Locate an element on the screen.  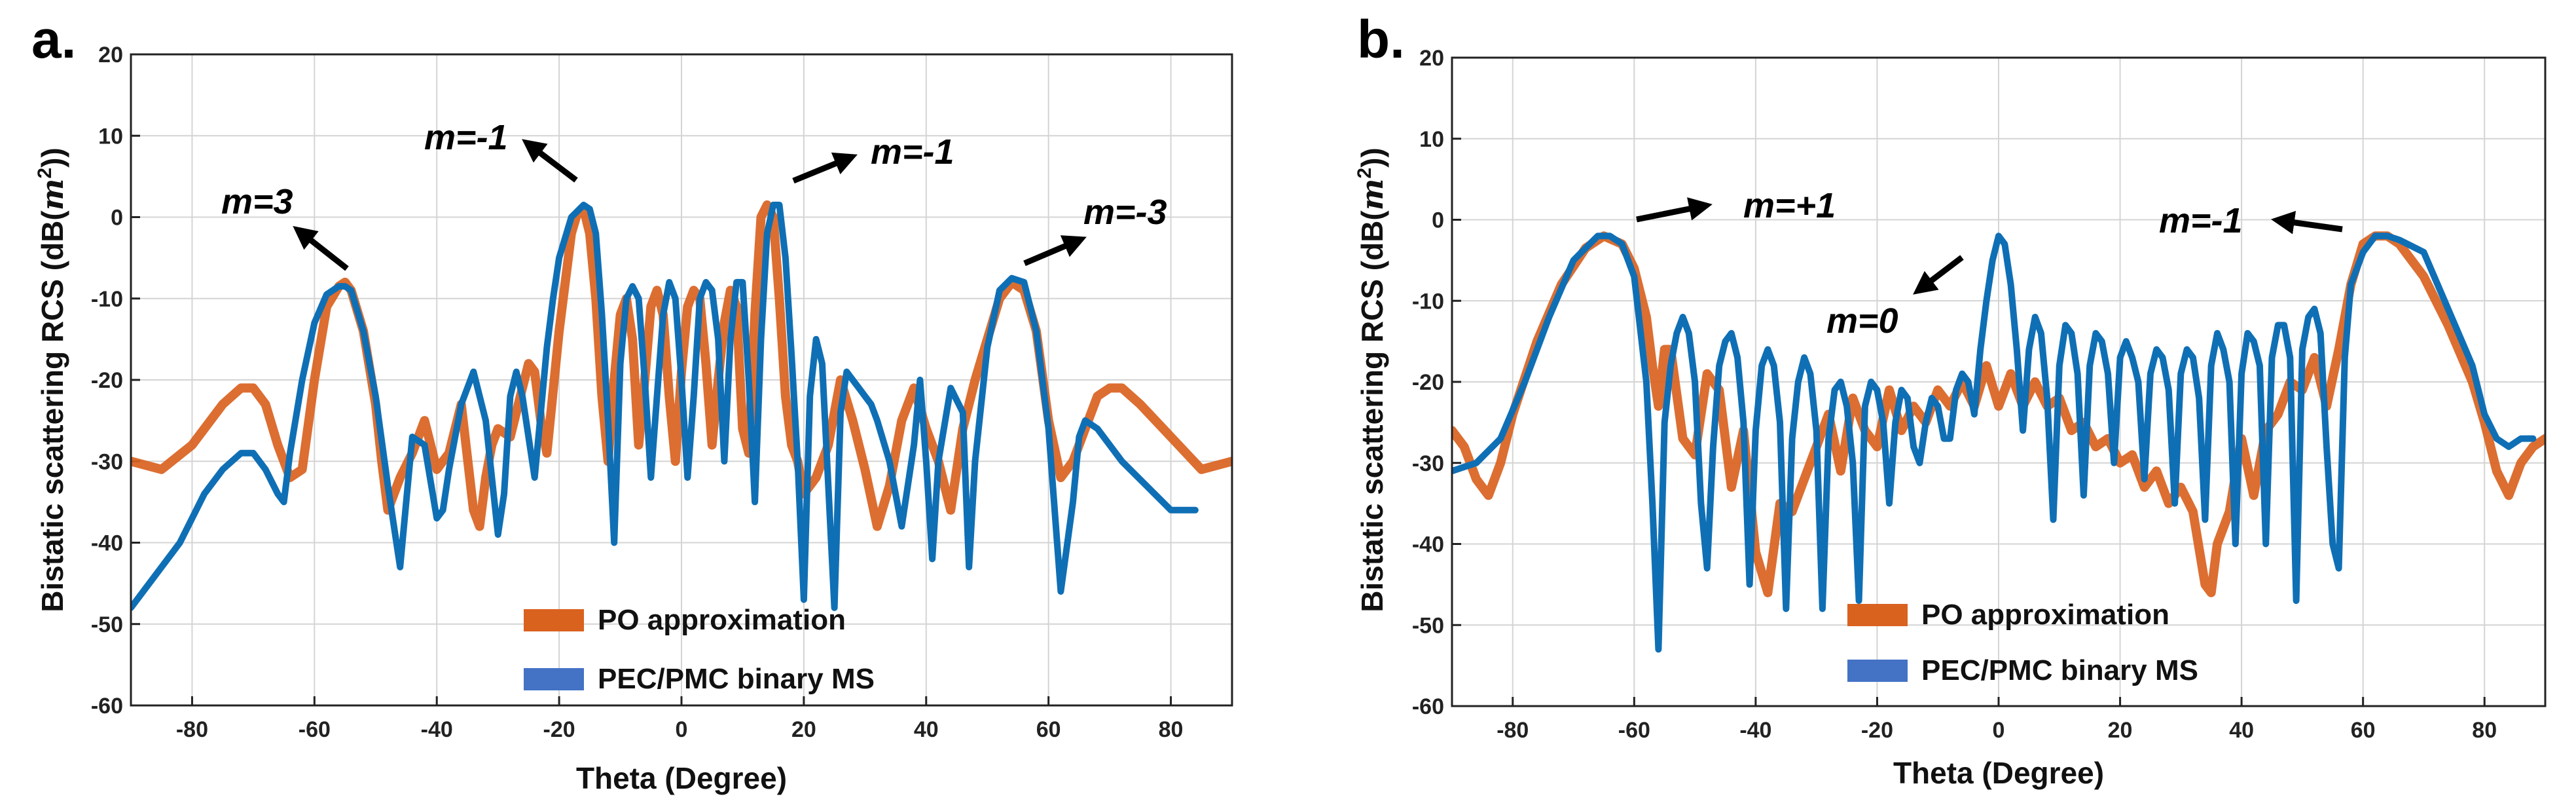
annotation-b-m0: m=0 is located at coordinates (1862, 321).